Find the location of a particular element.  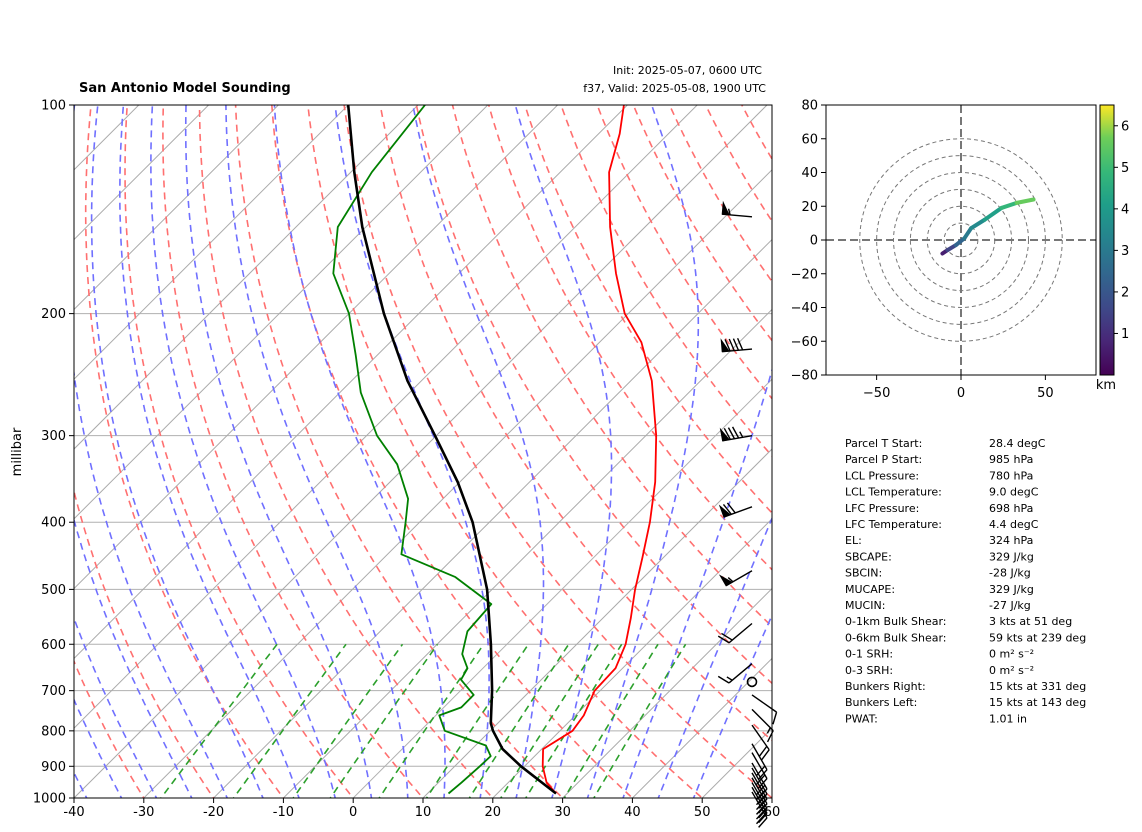

chart-title: San Antonio Model Sounding is located at coordinates (185, 88).